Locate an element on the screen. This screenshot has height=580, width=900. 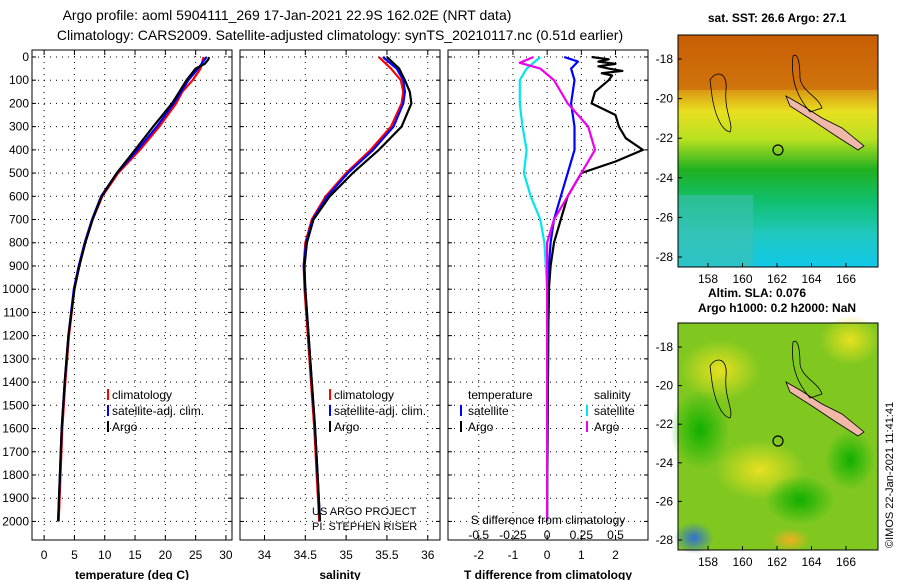
sla-map-title-line-2: Argo h1000: 0.2 h2000: NaN is located at coordinates (777, 308).